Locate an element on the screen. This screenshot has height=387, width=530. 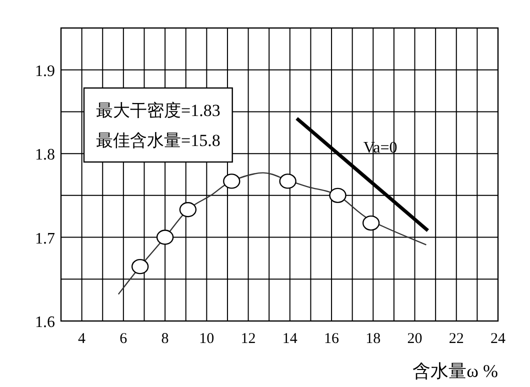
annotation: 最大干密度=1.83 is located at coordinates (158, 110).